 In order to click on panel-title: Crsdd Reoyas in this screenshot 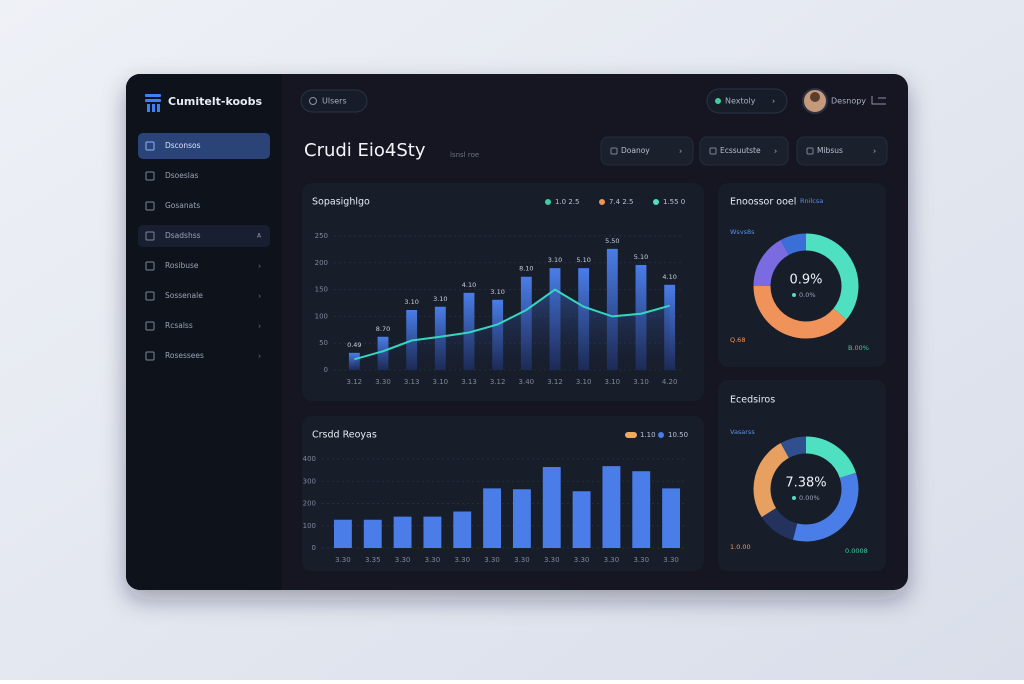, I will do `click(344, 435)`.